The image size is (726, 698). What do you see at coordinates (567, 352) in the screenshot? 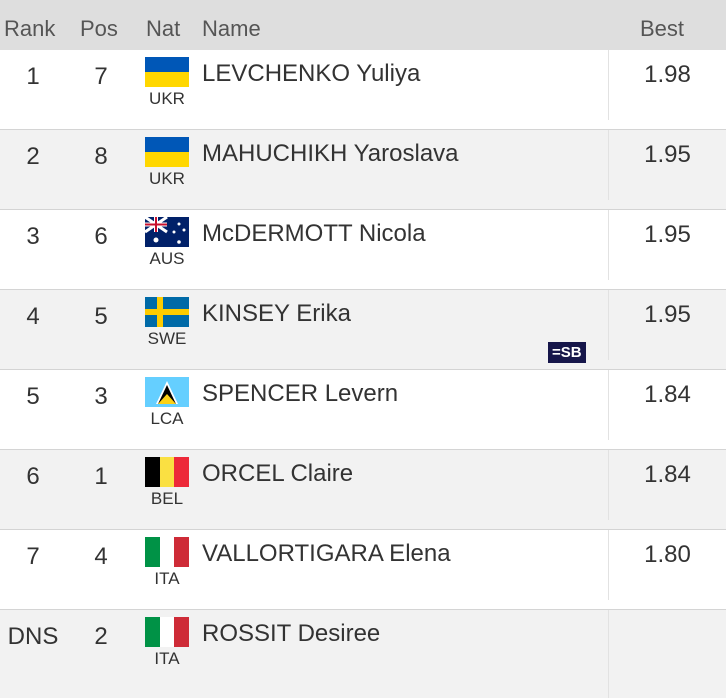
I see `record-badge: =SB` at bounding box center [567, 352].